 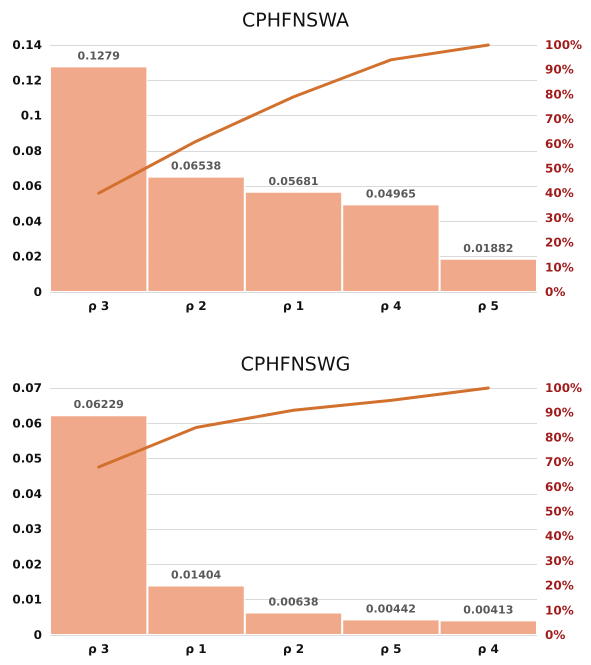 What do you see at coordinates (391, 609) in the screenshot?
I see `data-label: 0.00442` at bounding box center [391, 609].